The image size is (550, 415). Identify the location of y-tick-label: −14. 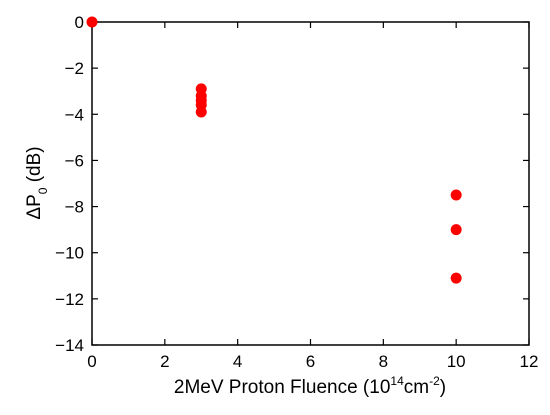
(69, 345).